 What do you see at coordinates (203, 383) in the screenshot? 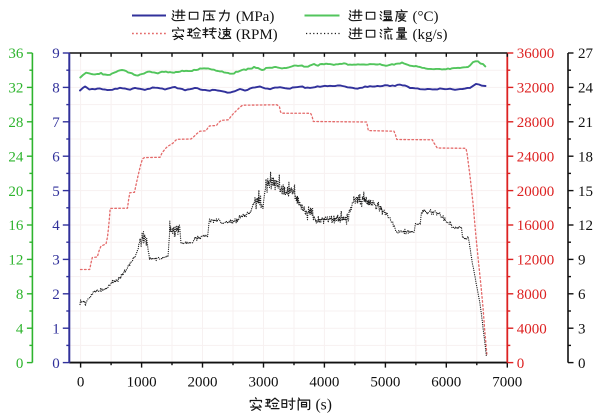
I see `svg-text: 2000` at bounding box center [203, 383].